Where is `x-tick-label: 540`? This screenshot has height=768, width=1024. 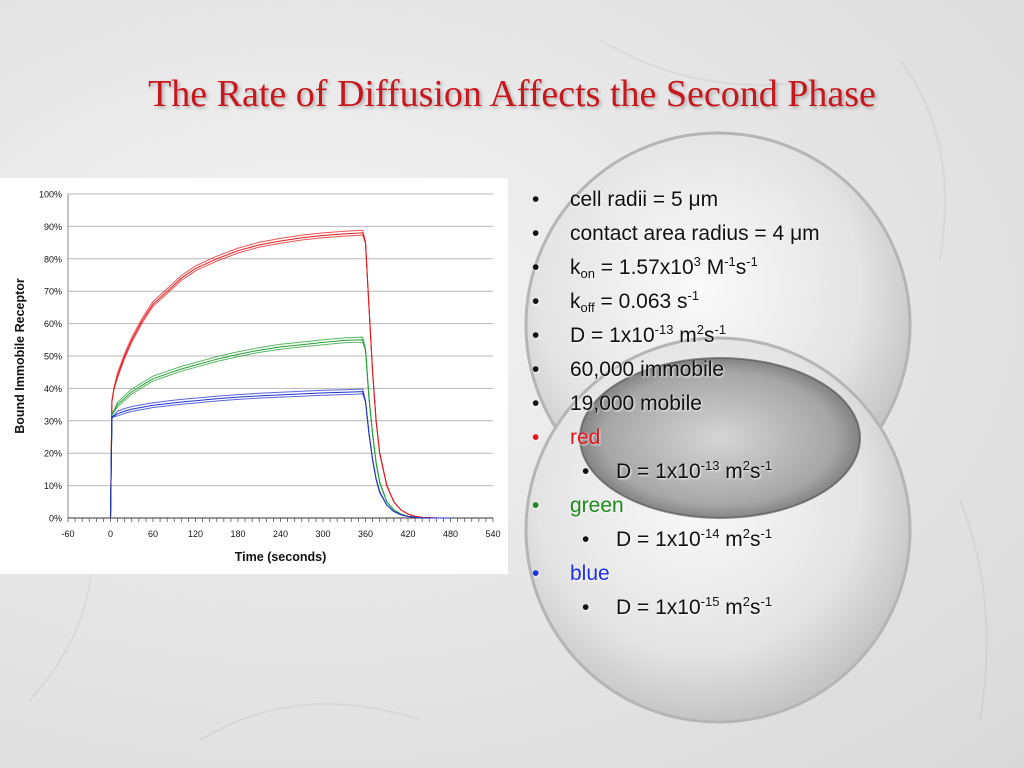 x-tick-label: 540 is located at coordinates (492, 534).